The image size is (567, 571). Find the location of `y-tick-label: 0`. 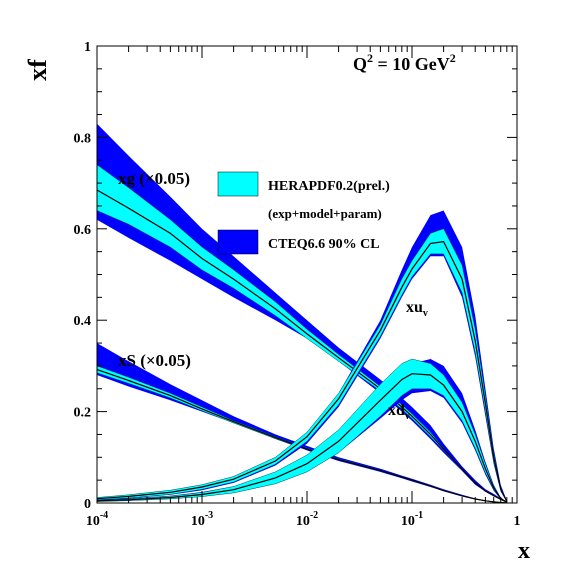

y-tick-label: 0 is located at coordinates (87, 504).